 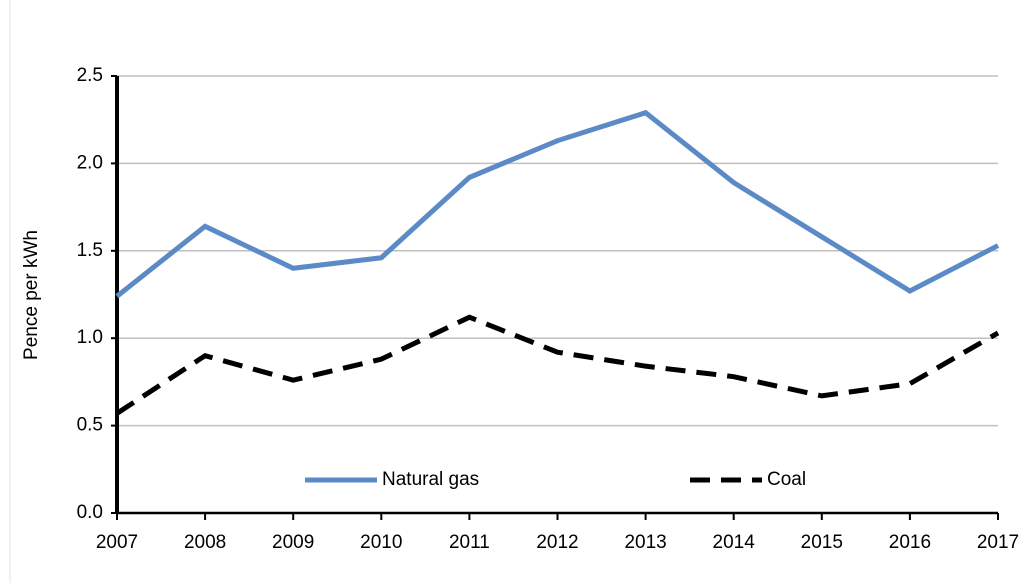 I want to click on y-tick-label: 0.0, so click(x=90, y=512).